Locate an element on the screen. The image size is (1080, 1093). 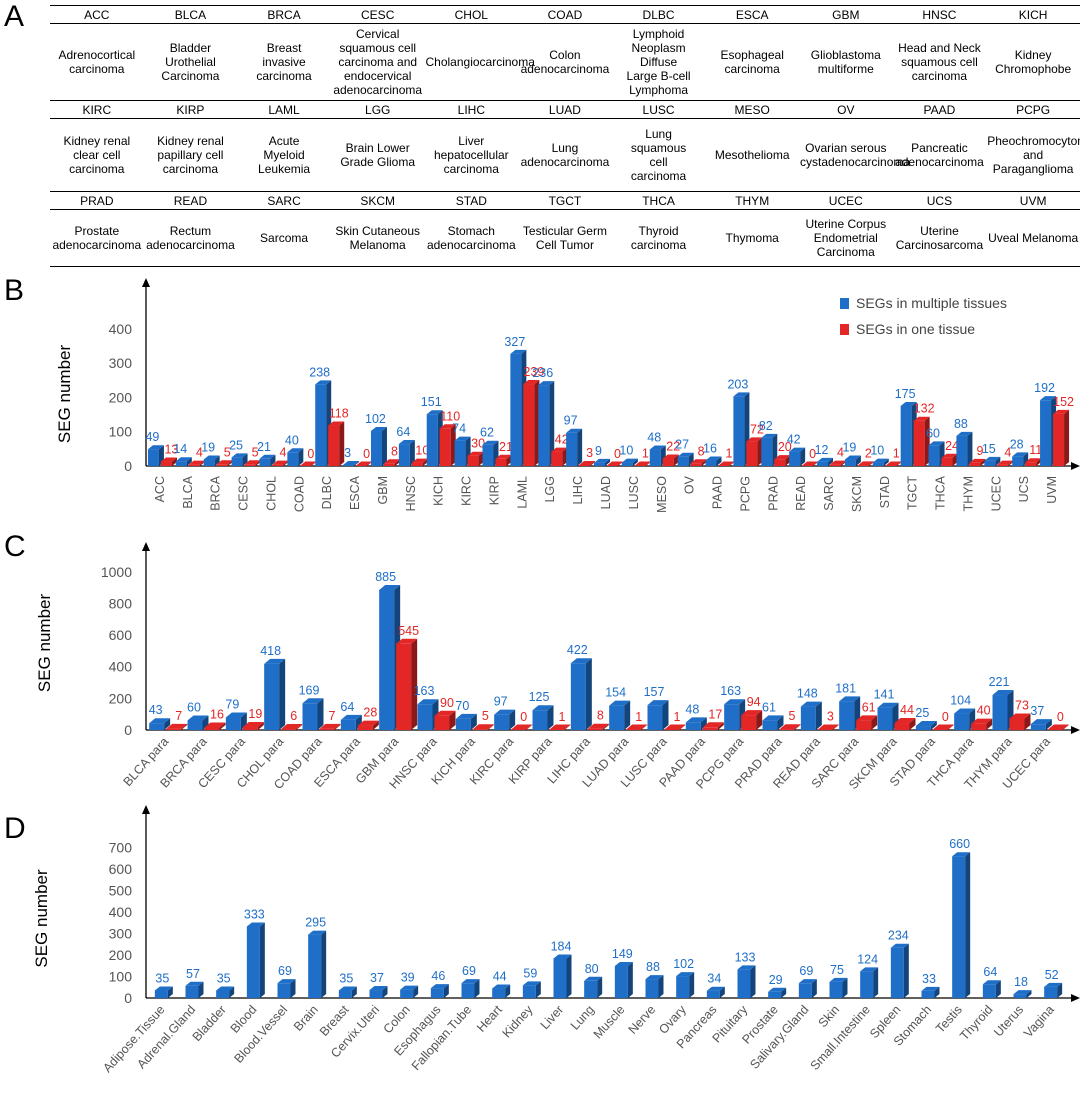
x-tick-label: UCEC is located at coordinates (996, 493).